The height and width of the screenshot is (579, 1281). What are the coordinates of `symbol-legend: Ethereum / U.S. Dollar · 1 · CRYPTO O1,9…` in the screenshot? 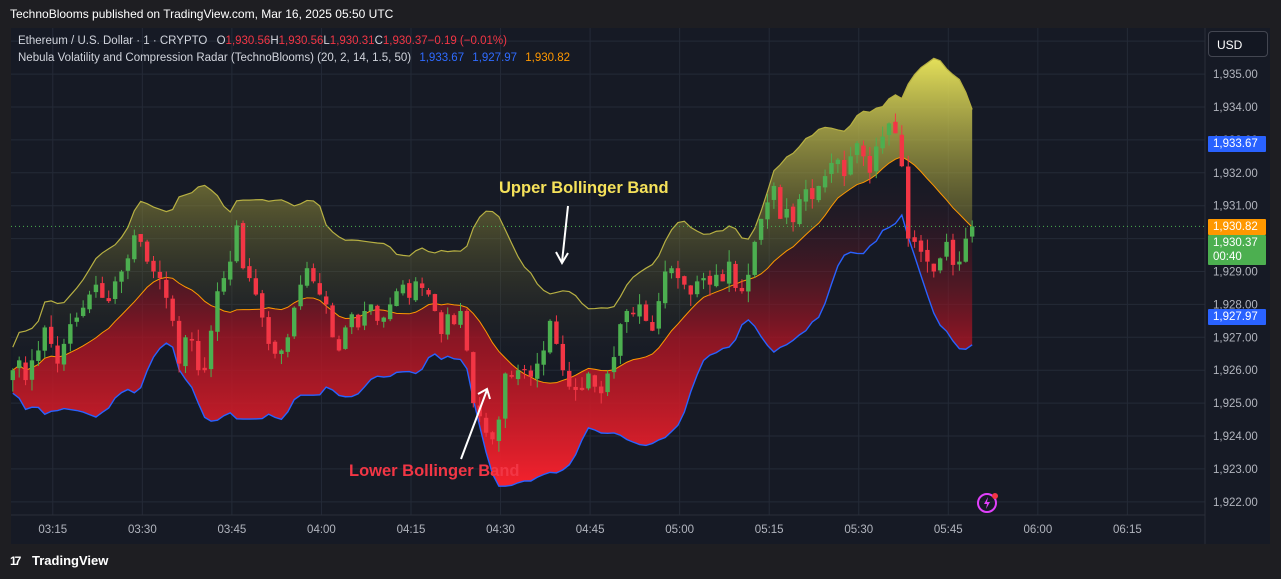 It's located at (262, 41).